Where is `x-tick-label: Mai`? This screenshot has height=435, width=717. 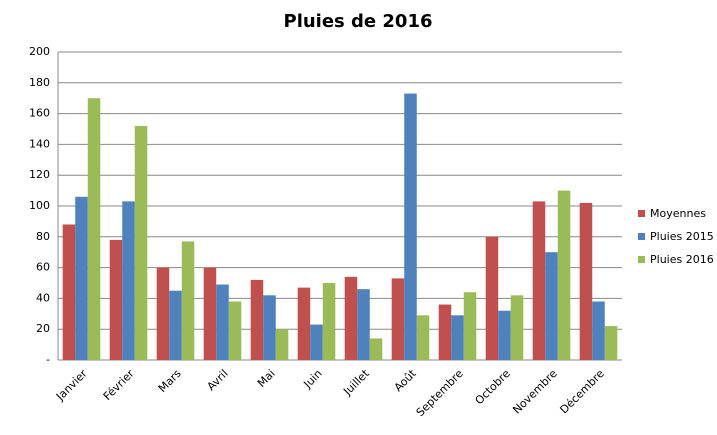 x-tick-label: Mai is located at coordinates (266, 378).